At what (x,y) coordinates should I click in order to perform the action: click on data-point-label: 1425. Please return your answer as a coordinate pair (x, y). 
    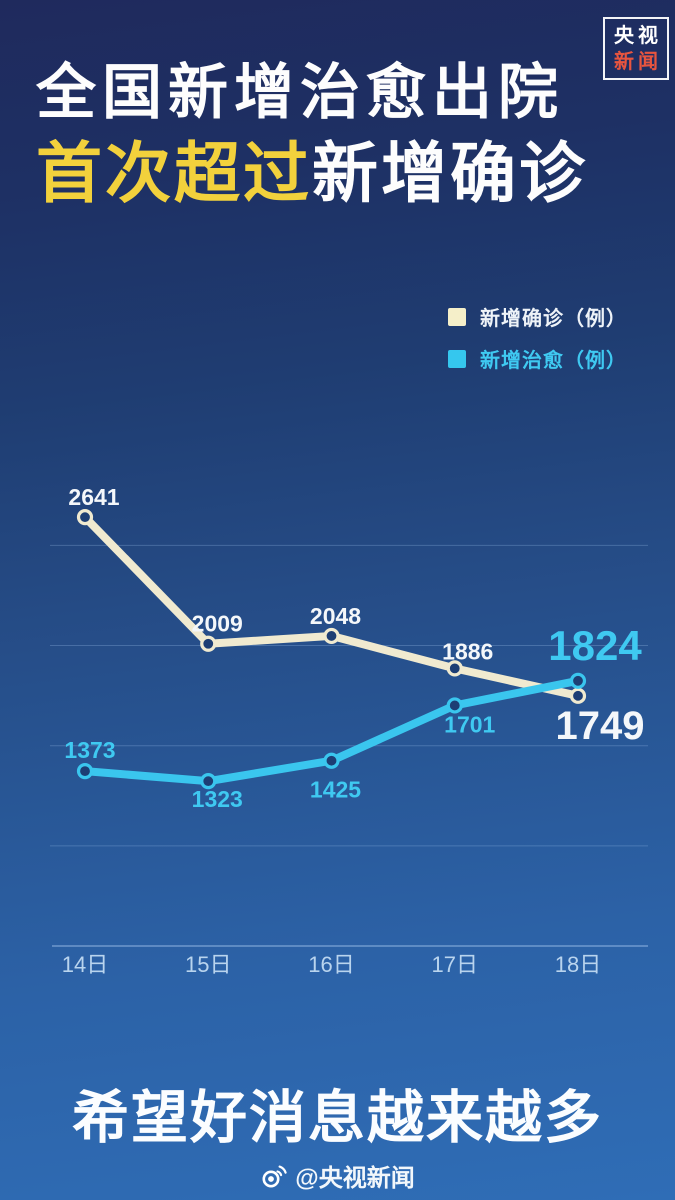
    Looking at the image, I should click on (335, 790).